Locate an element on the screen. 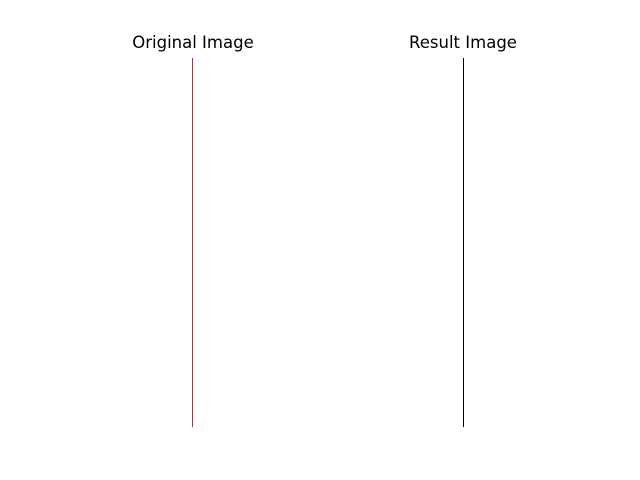 This screenshot has width=640, height=480. result-image-line is located at coordinates (463, 242).